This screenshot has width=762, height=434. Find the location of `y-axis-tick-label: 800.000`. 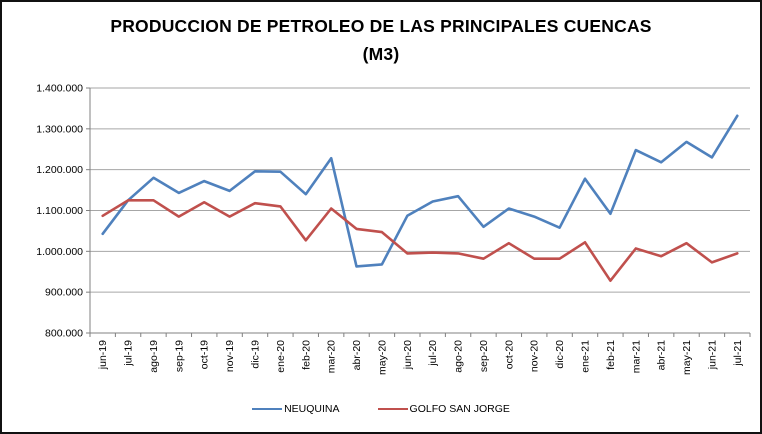

y-axis-tick-label: 800.000 is located at coordinates (64, 334).